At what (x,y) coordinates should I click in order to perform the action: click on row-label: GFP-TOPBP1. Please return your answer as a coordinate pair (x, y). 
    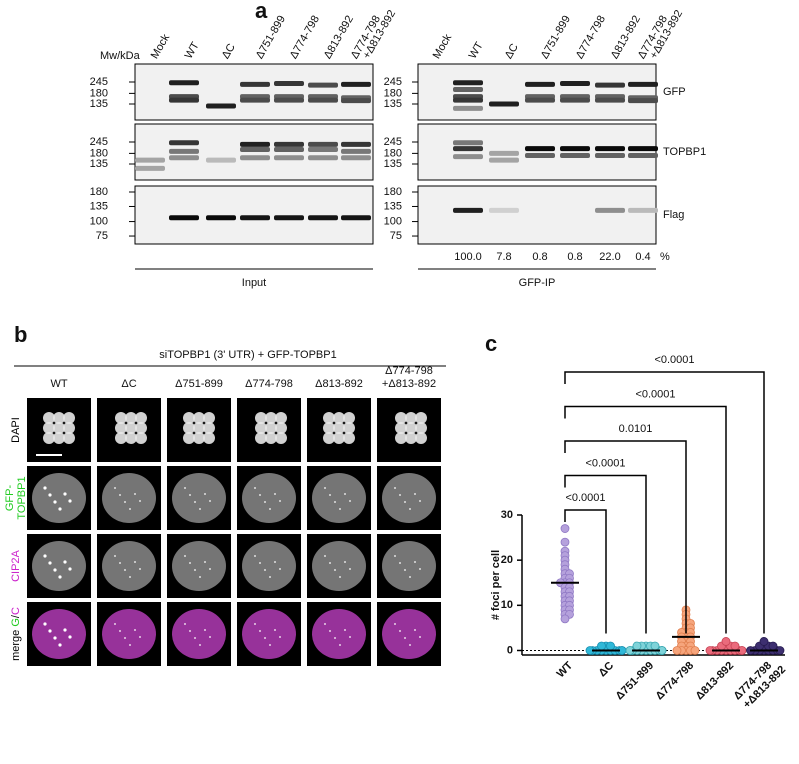
    Looking at the image, I should click on (16, 497).